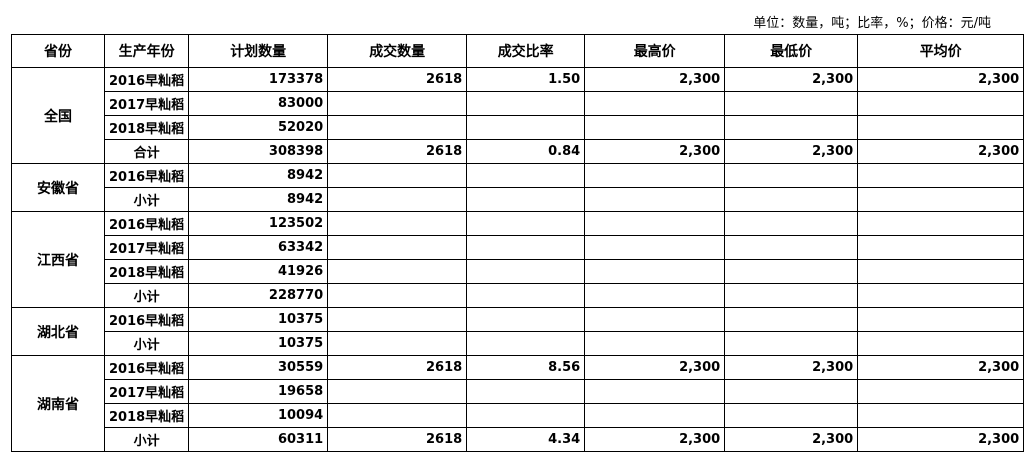  Describe the element at coordinates (258, 367) in the screenshot. I see `value-cell: 30559` at that location.